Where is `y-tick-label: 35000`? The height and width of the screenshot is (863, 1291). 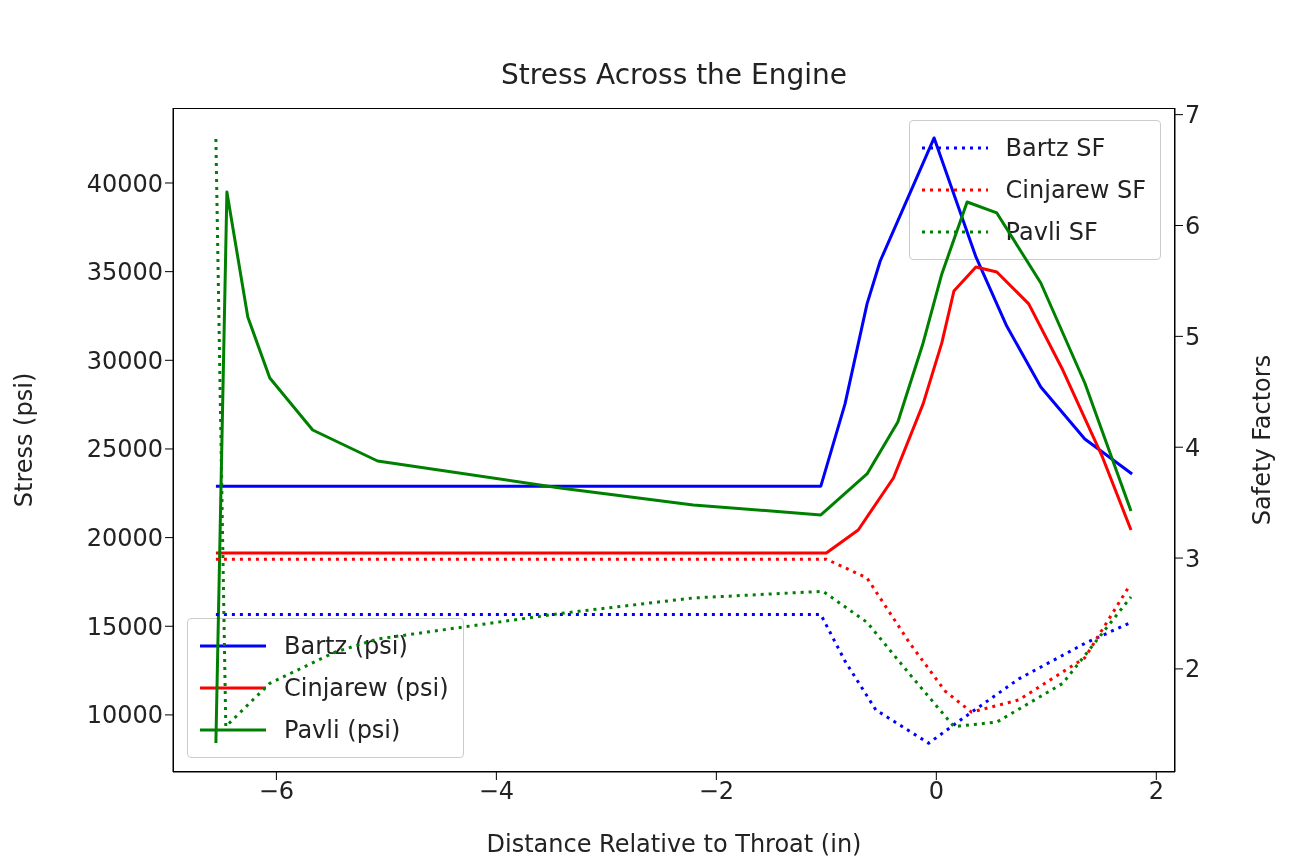 y-tick-label: 35000 is located at coordinates (124, 272).